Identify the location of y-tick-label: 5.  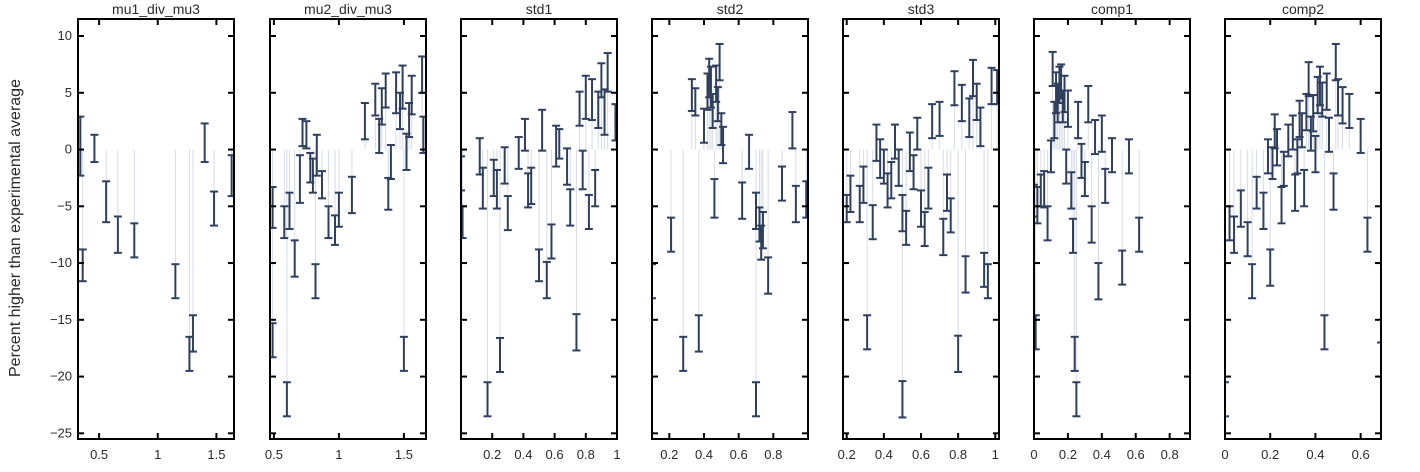
(68, 92).